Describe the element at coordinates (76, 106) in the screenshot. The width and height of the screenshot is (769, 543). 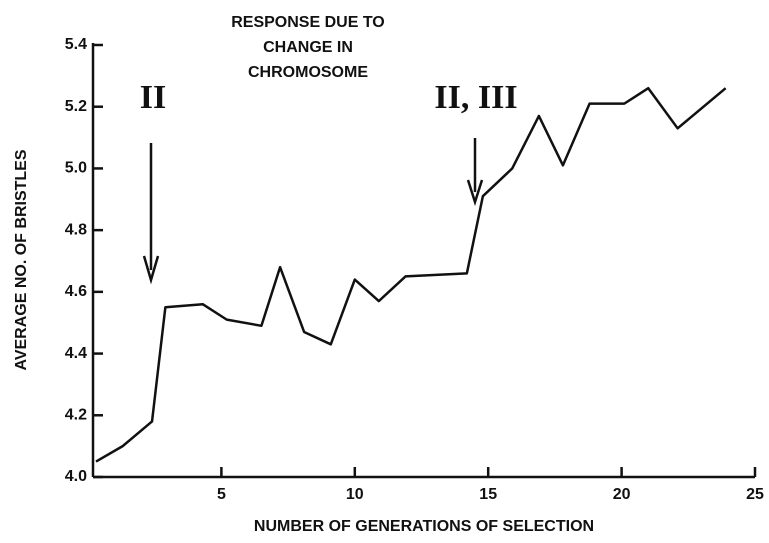
I see `y-tick-label: 5.2` at that location.